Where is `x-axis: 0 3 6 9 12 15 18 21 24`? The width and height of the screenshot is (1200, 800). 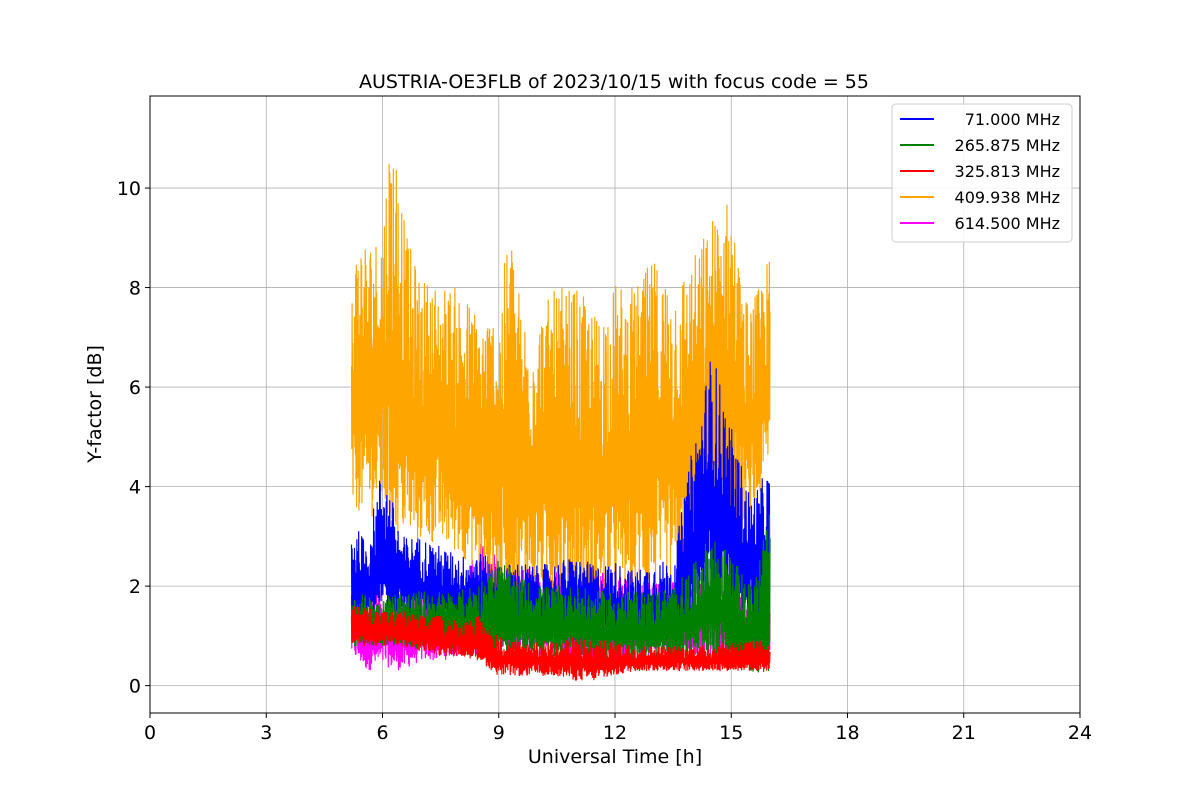 x-axis: 0 3 6 9 12 15 18 21 24 is located at coordinates (618, 728).